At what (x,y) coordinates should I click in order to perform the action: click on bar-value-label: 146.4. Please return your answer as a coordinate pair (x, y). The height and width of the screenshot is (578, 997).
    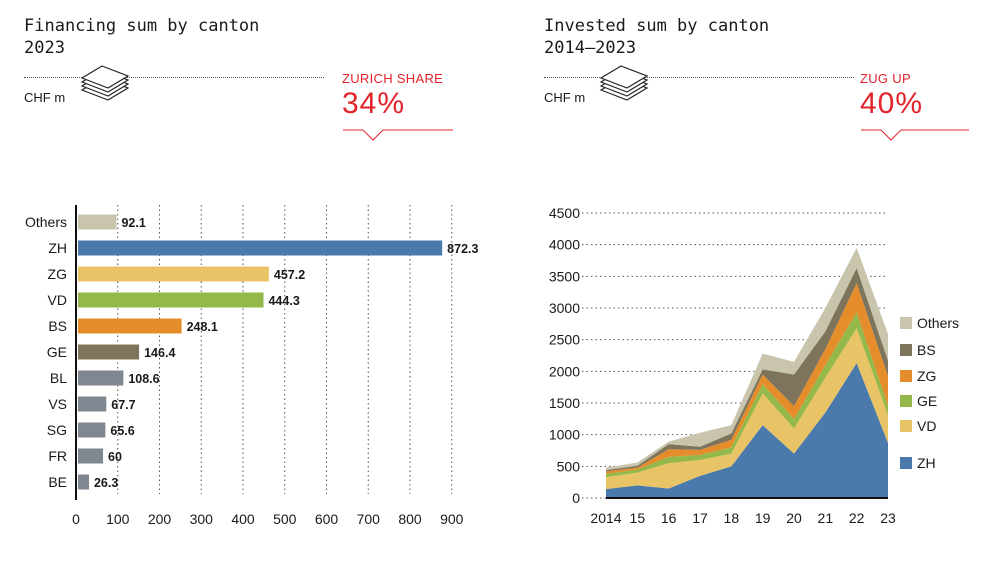
    Looking at the image, I should click on (159, 353).